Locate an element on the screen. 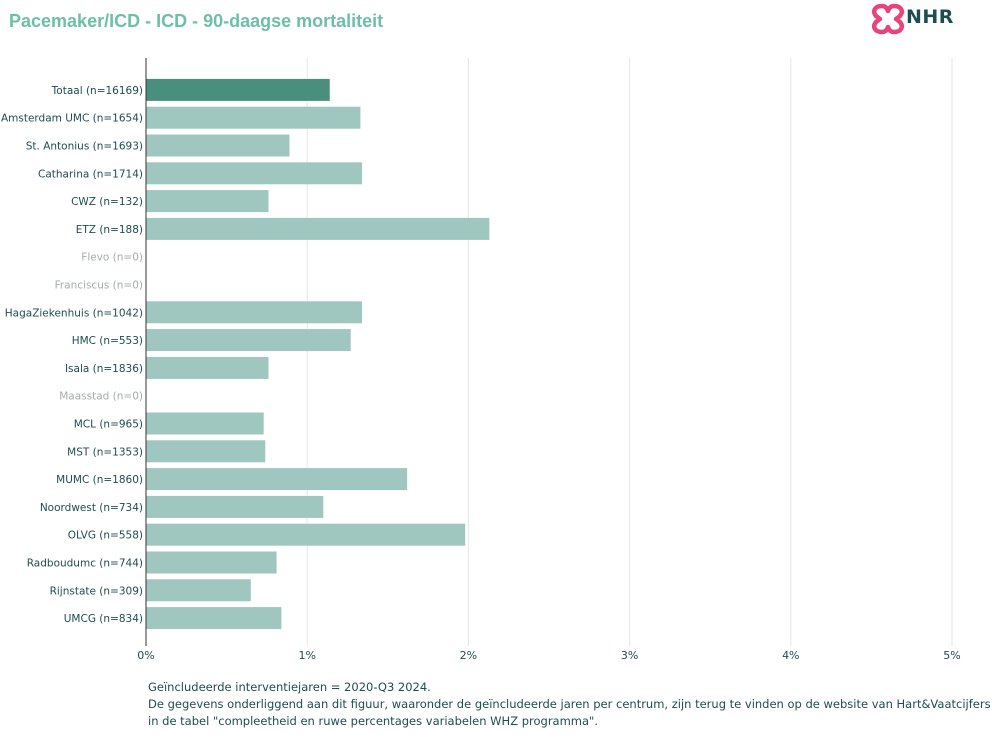  logo-text: NHR is located at coordinates (930, 17).